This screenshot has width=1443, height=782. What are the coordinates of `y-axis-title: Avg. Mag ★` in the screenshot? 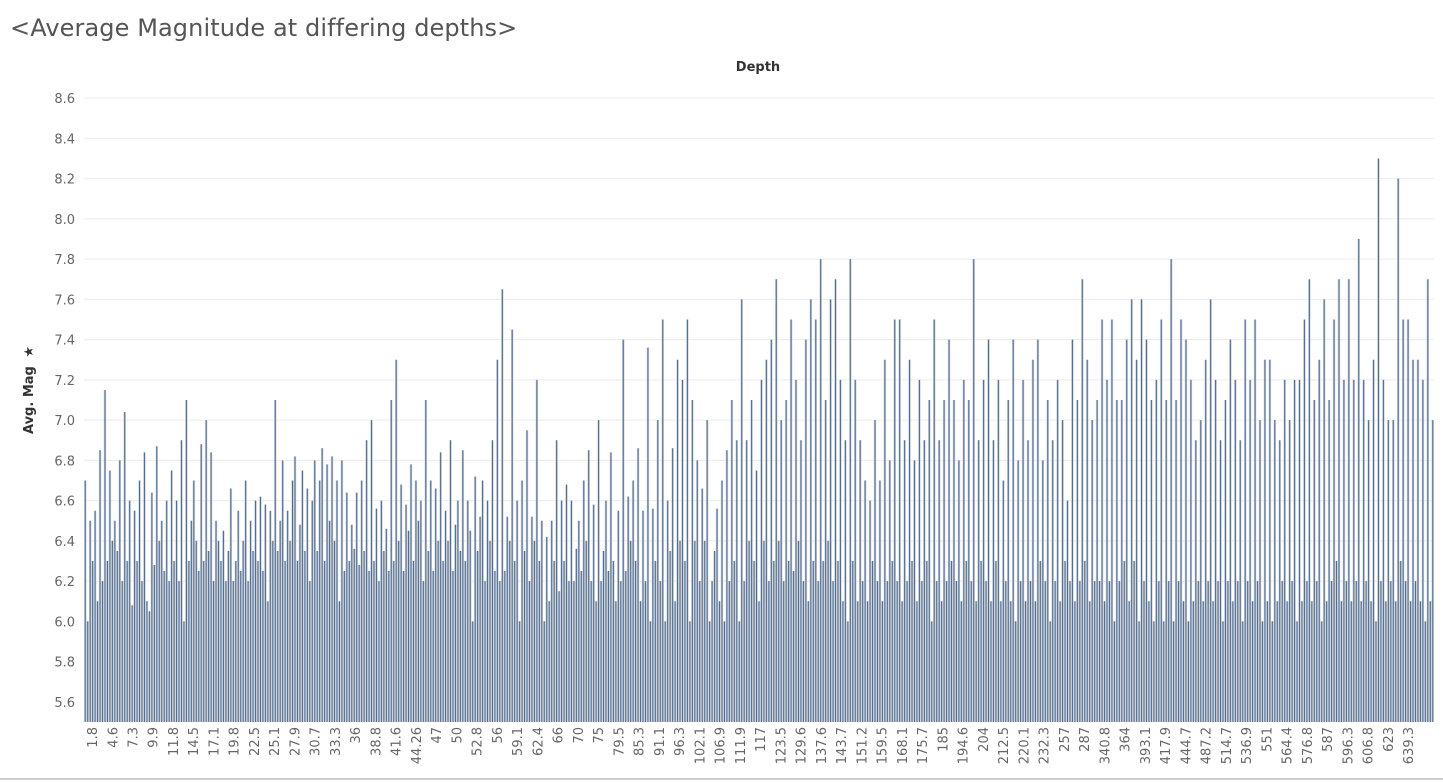 It's located at (29, 390).